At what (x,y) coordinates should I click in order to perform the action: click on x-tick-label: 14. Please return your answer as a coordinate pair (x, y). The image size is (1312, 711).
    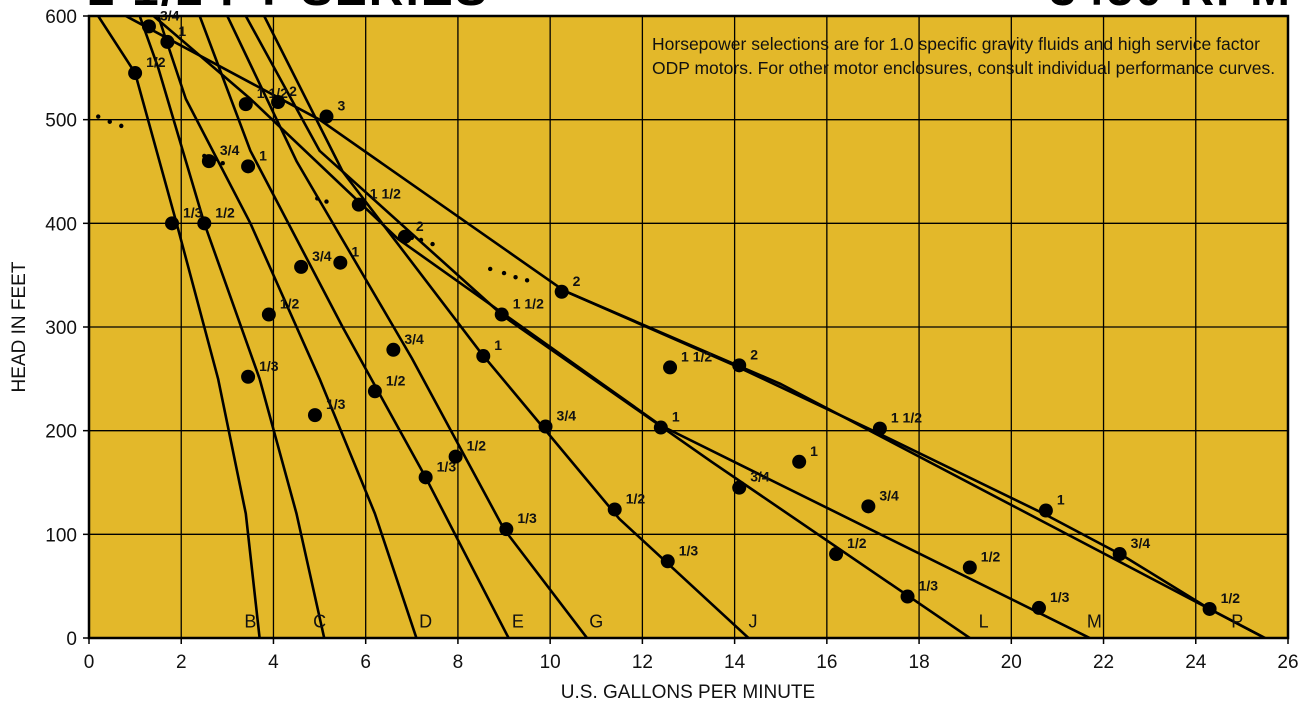
    Looking at the image, I should click on (735, 662).